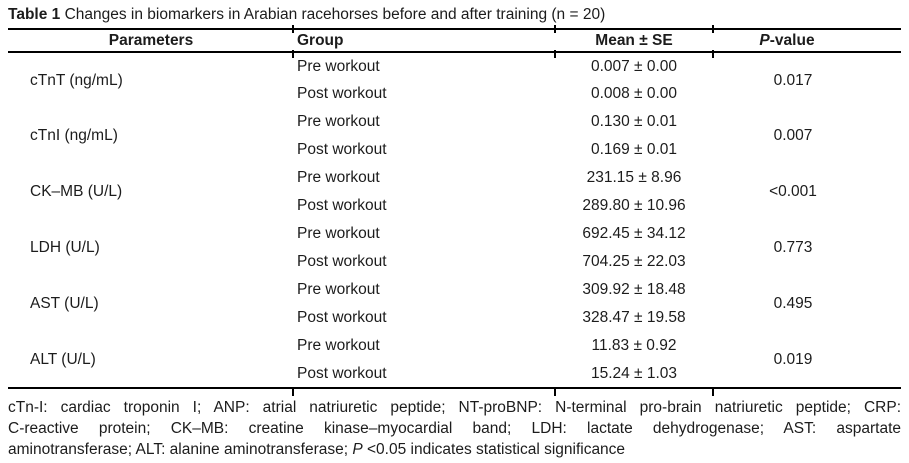  I want to click on cell-mean: 289.80 ± 10.96, so click(634, 205).